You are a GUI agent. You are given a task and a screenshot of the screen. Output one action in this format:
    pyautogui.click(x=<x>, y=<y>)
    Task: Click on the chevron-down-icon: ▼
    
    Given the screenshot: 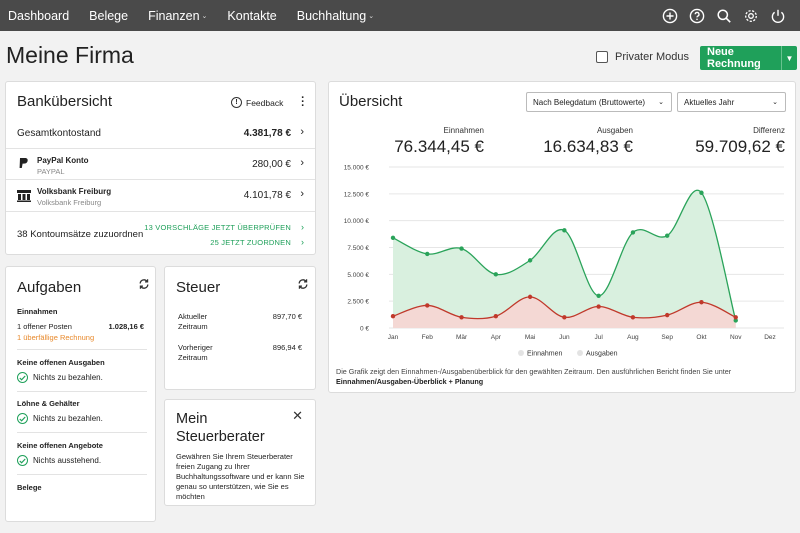 What is the action you would take?
    pyautogui.click(x=789, y=58)
    